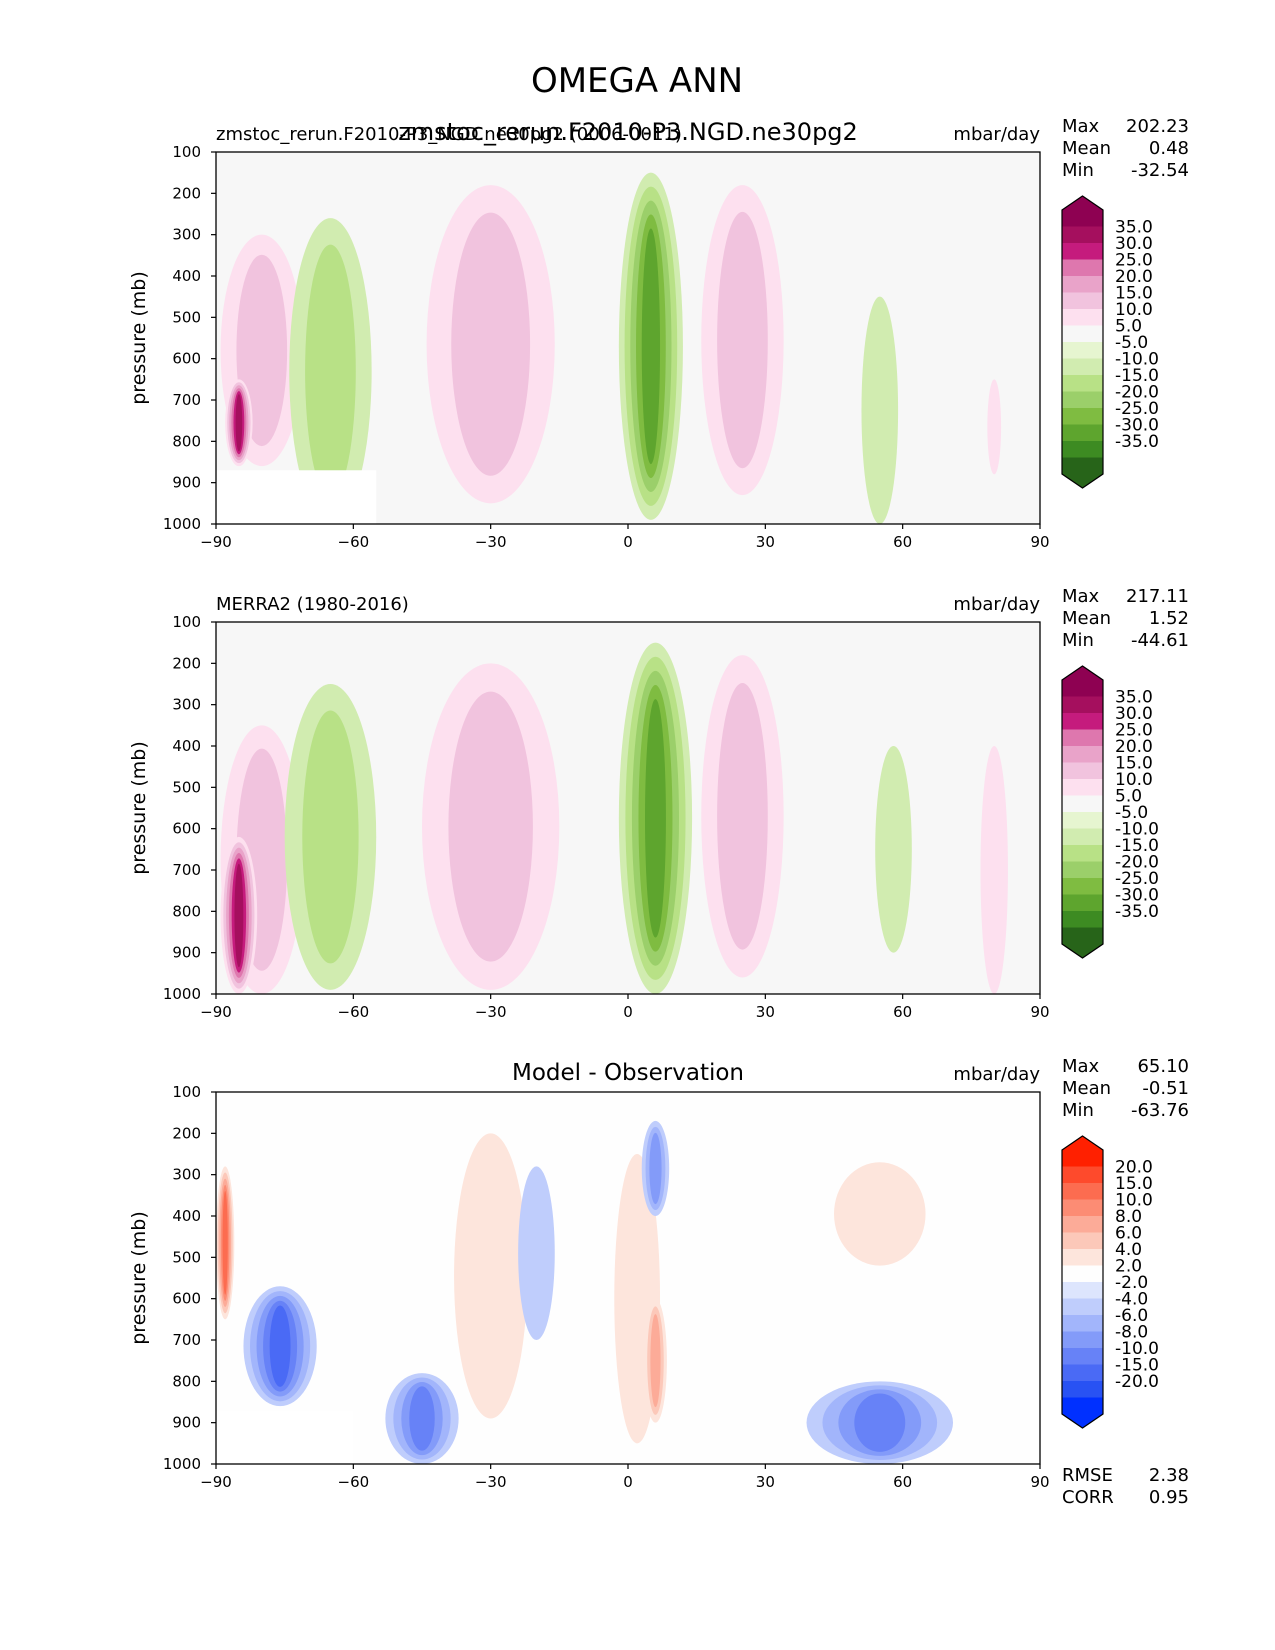 Image resolution: width=1275 pixels, height=1650 pixels. I want to click on figure-title: OMEGA ANN, so click(637, 81).